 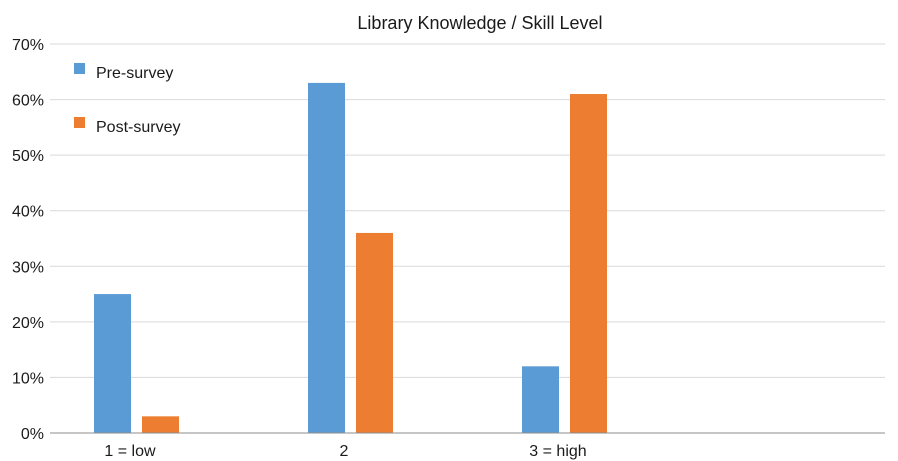 What do you see at coordinates (138, 127) in the screenshot?
I see `legend-label-post-survey: Post-survey` at bounding box center [138, 127].